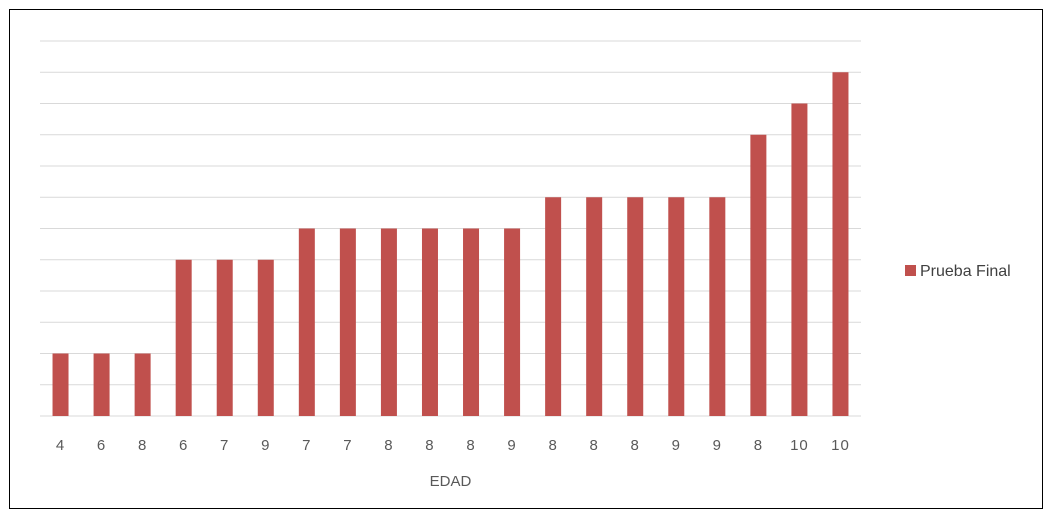 This screenshot has width=1053, height=519. Describe the element at coordinates (910, 270) in the screenshot. I see `legend-swatch` at that location.